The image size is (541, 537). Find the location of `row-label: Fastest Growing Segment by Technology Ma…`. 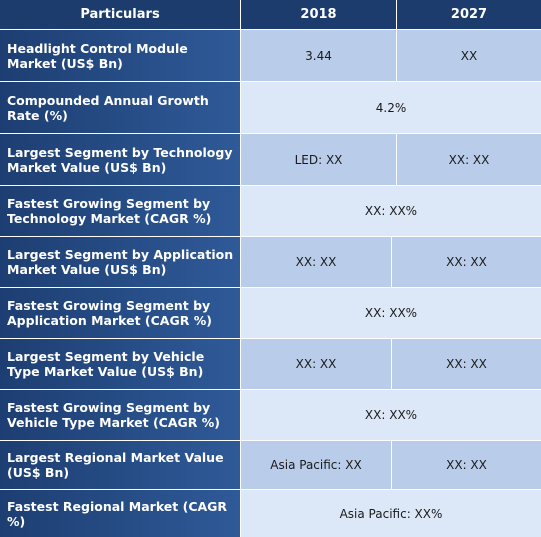

row-label: Fastest Growing Segment by Technology Ma… is located at coordinates (120, 211).